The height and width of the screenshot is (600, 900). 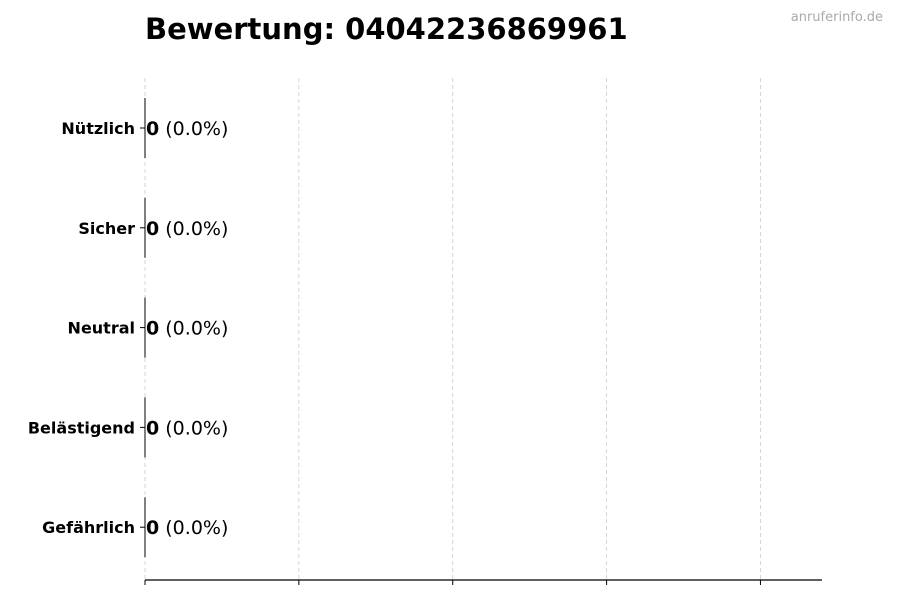 What do you see at coordinates (106, 228) in the screenshot?
I see `y-tick-label: Sicher` at bounding box center [106, 228].